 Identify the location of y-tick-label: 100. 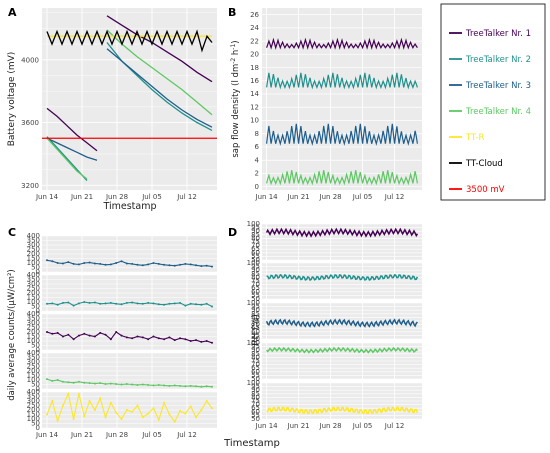
(253, 263).